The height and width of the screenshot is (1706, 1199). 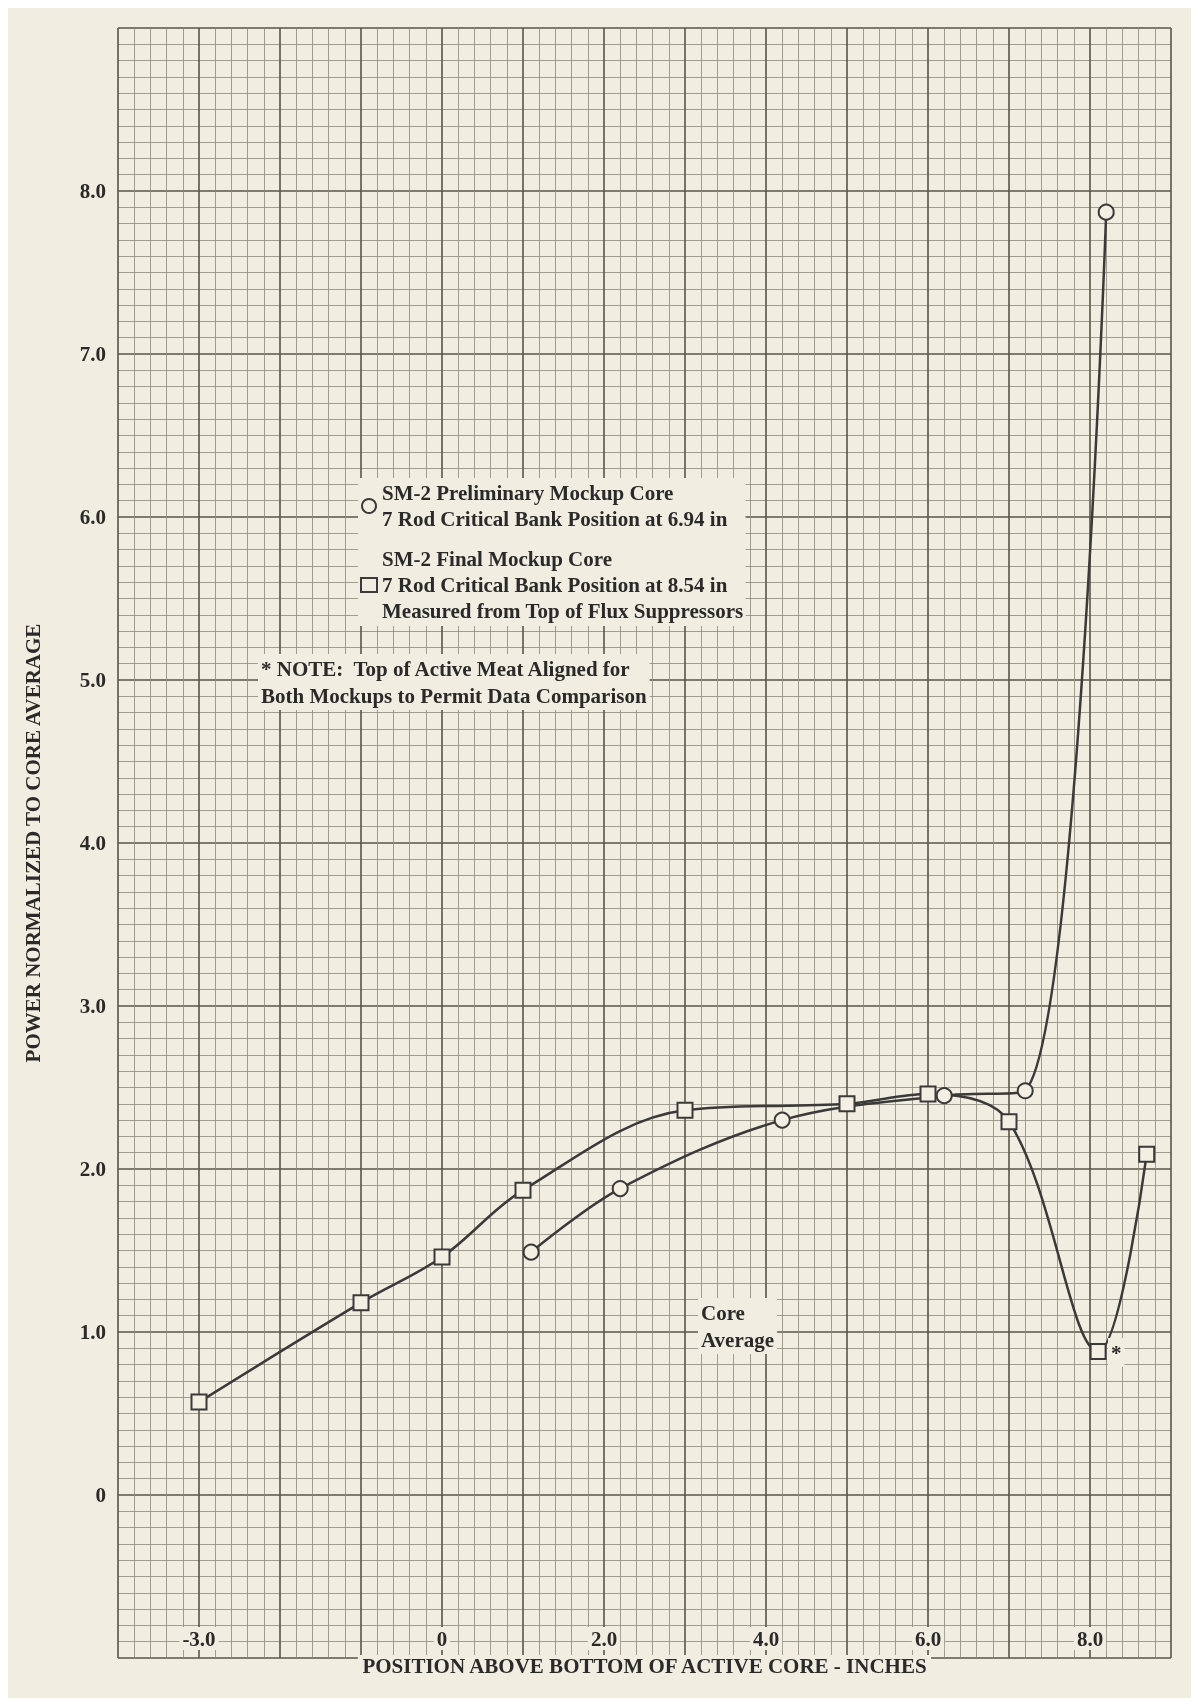 What do you see at coordinates (766, 1638) in the screenshot?
I see `x-tick-label: 4.0` at bounding box center [766, 1638].